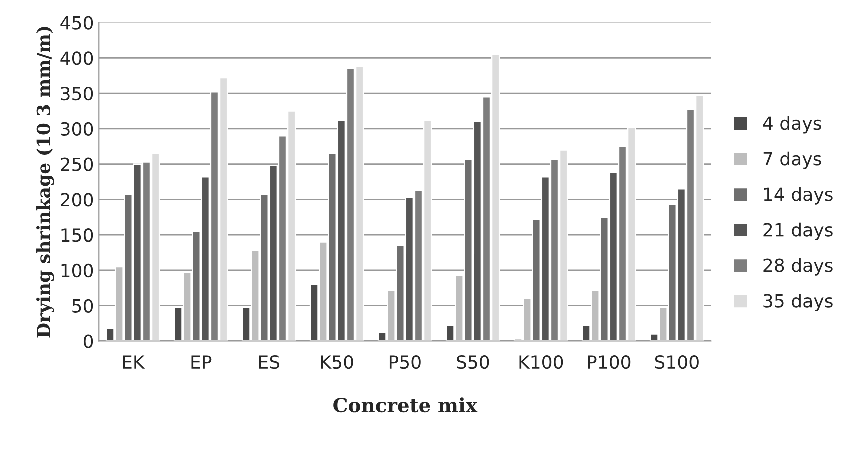 The height and width of the screenshot is (455, 862). What do you see at coordinates (793, 161) in the screenshot?
I see `legend-label: 7 days` at bounding box center [793, 161].